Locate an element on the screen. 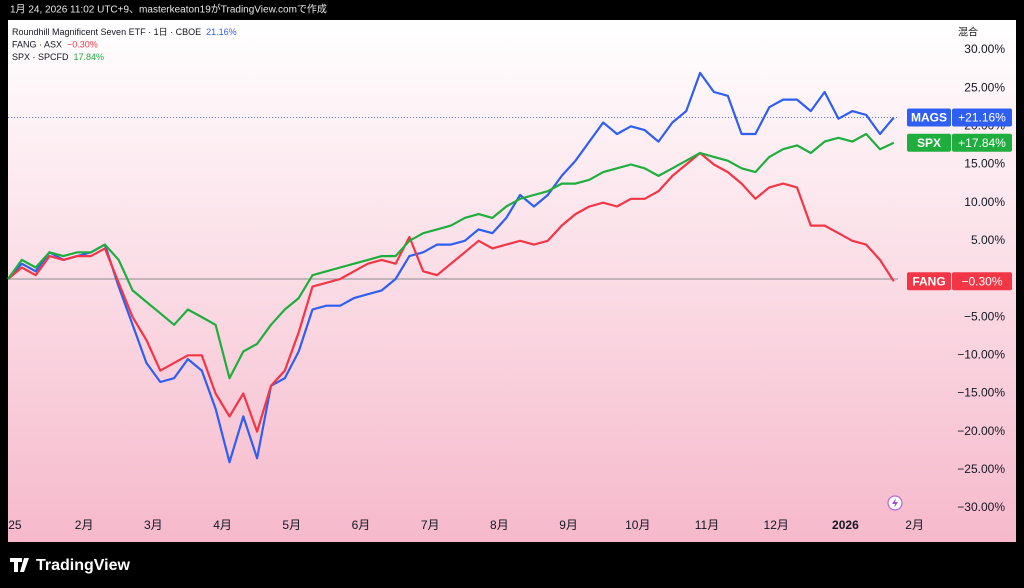 The image size is (1024, 588). badge-value: +21.16% is located at coordinates (982, 118).